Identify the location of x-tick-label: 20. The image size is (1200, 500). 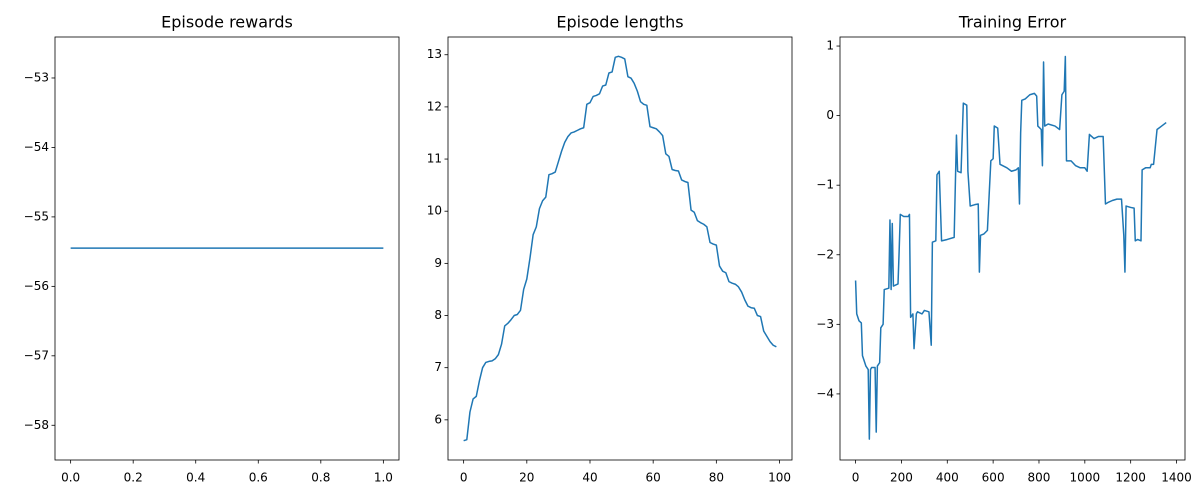
(526, 478).